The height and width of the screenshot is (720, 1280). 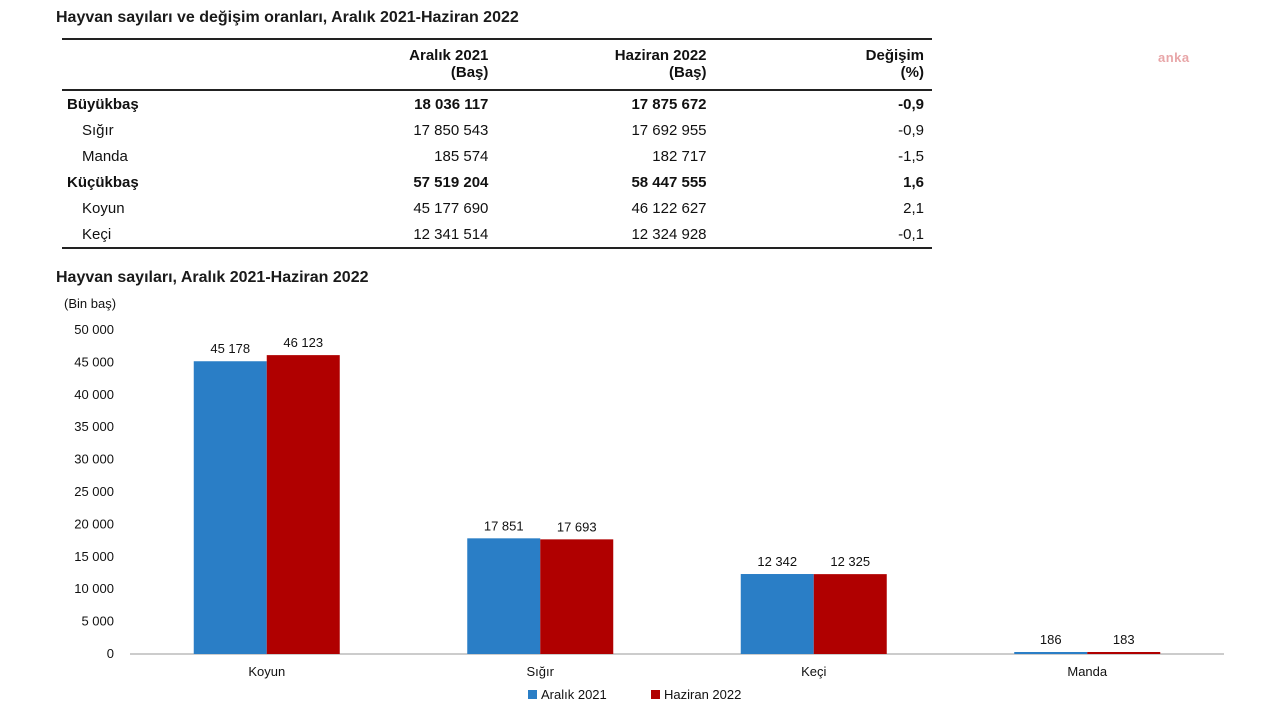 I want to click on legend-label: Haziran 2022, so click(x=702, y=694).